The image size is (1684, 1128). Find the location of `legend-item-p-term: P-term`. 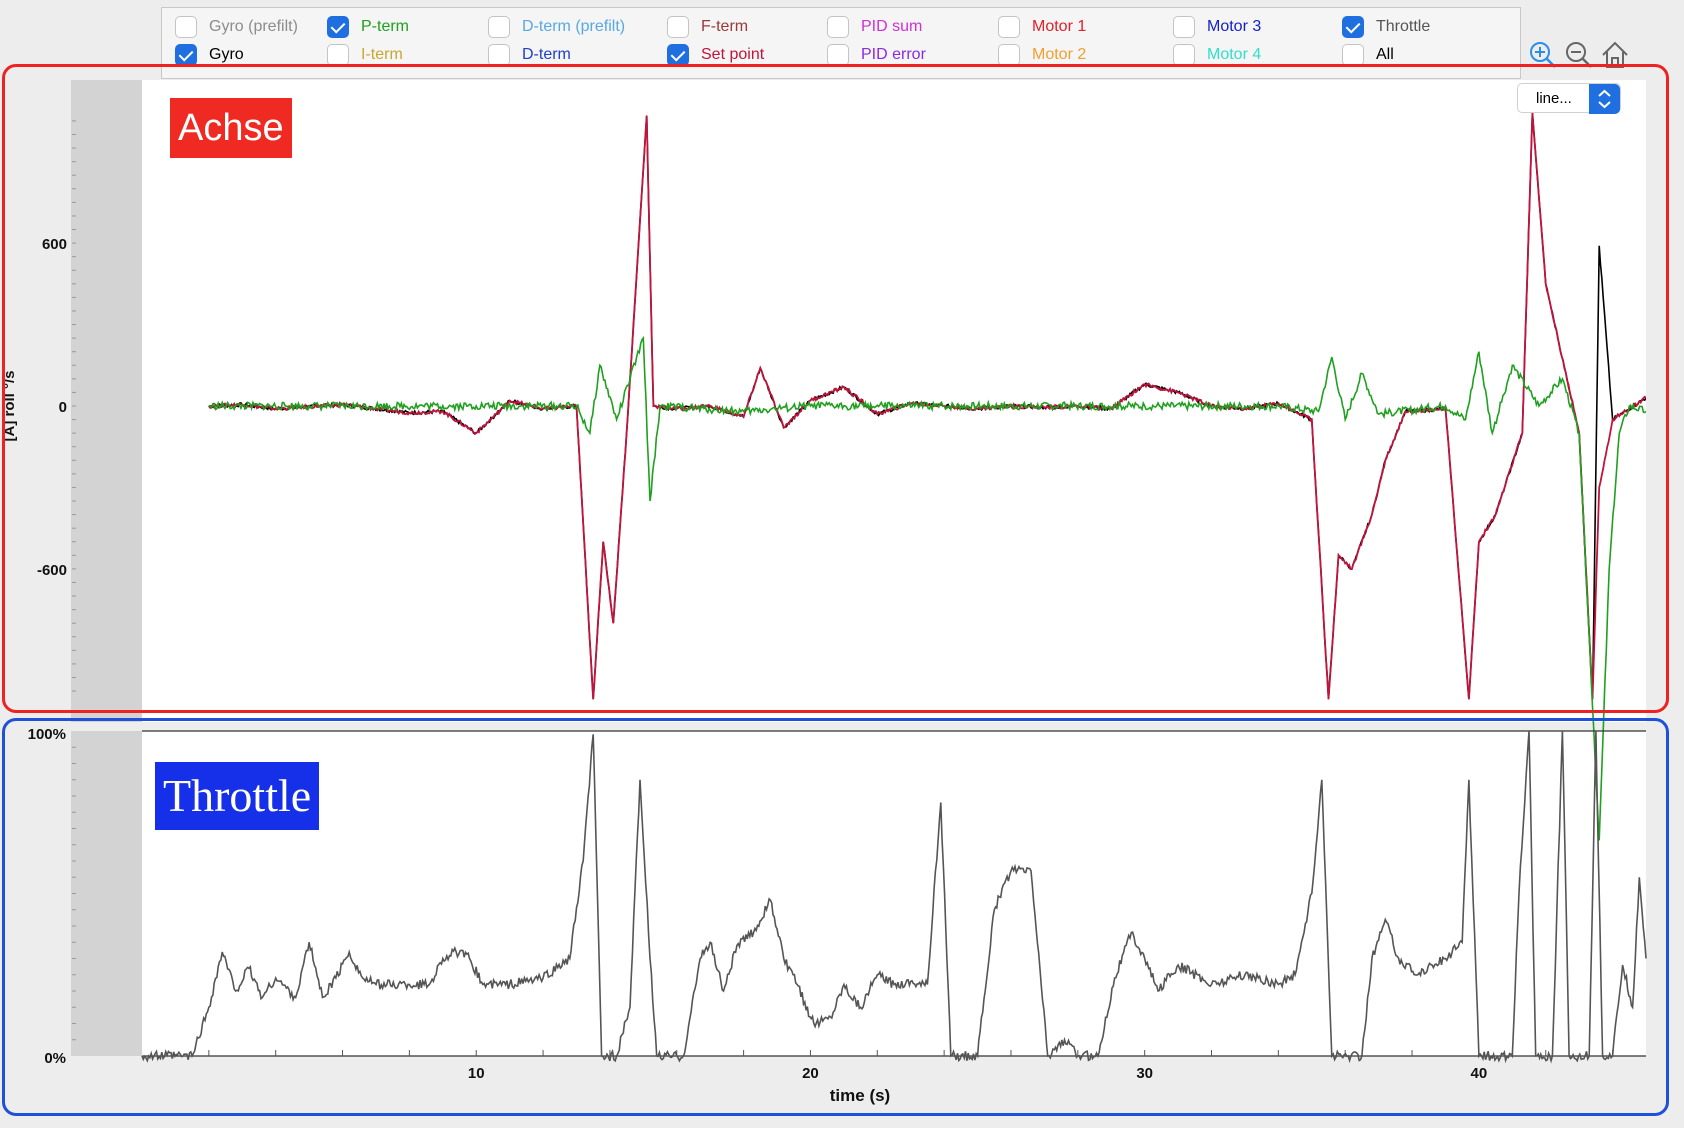

legend-item-p-term: P-term is located at coordinates (368, 27).